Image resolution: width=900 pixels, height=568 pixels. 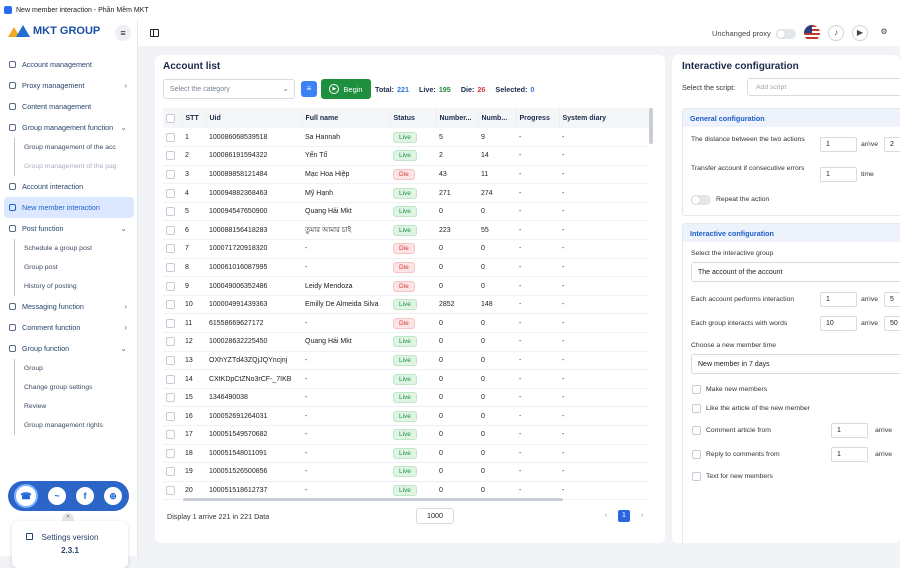 What do you see at coordinates (309, 89) in the screenshot?
I see `filter-button: ≡` at bounding box center [309, 89].